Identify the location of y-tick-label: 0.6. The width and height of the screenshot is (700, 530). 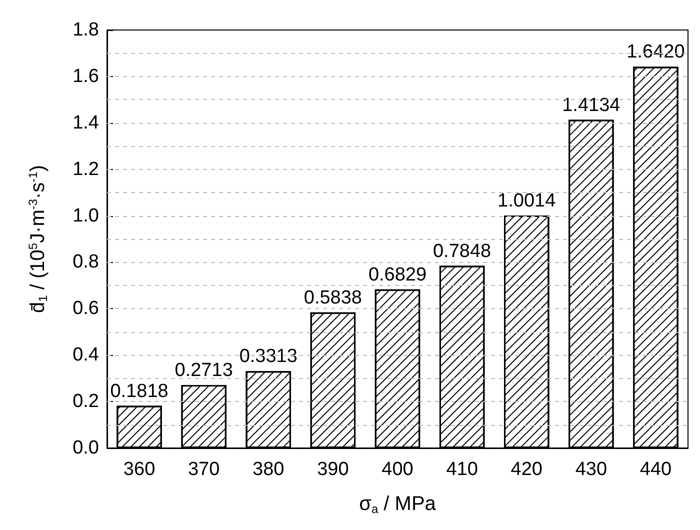
(85, 309).